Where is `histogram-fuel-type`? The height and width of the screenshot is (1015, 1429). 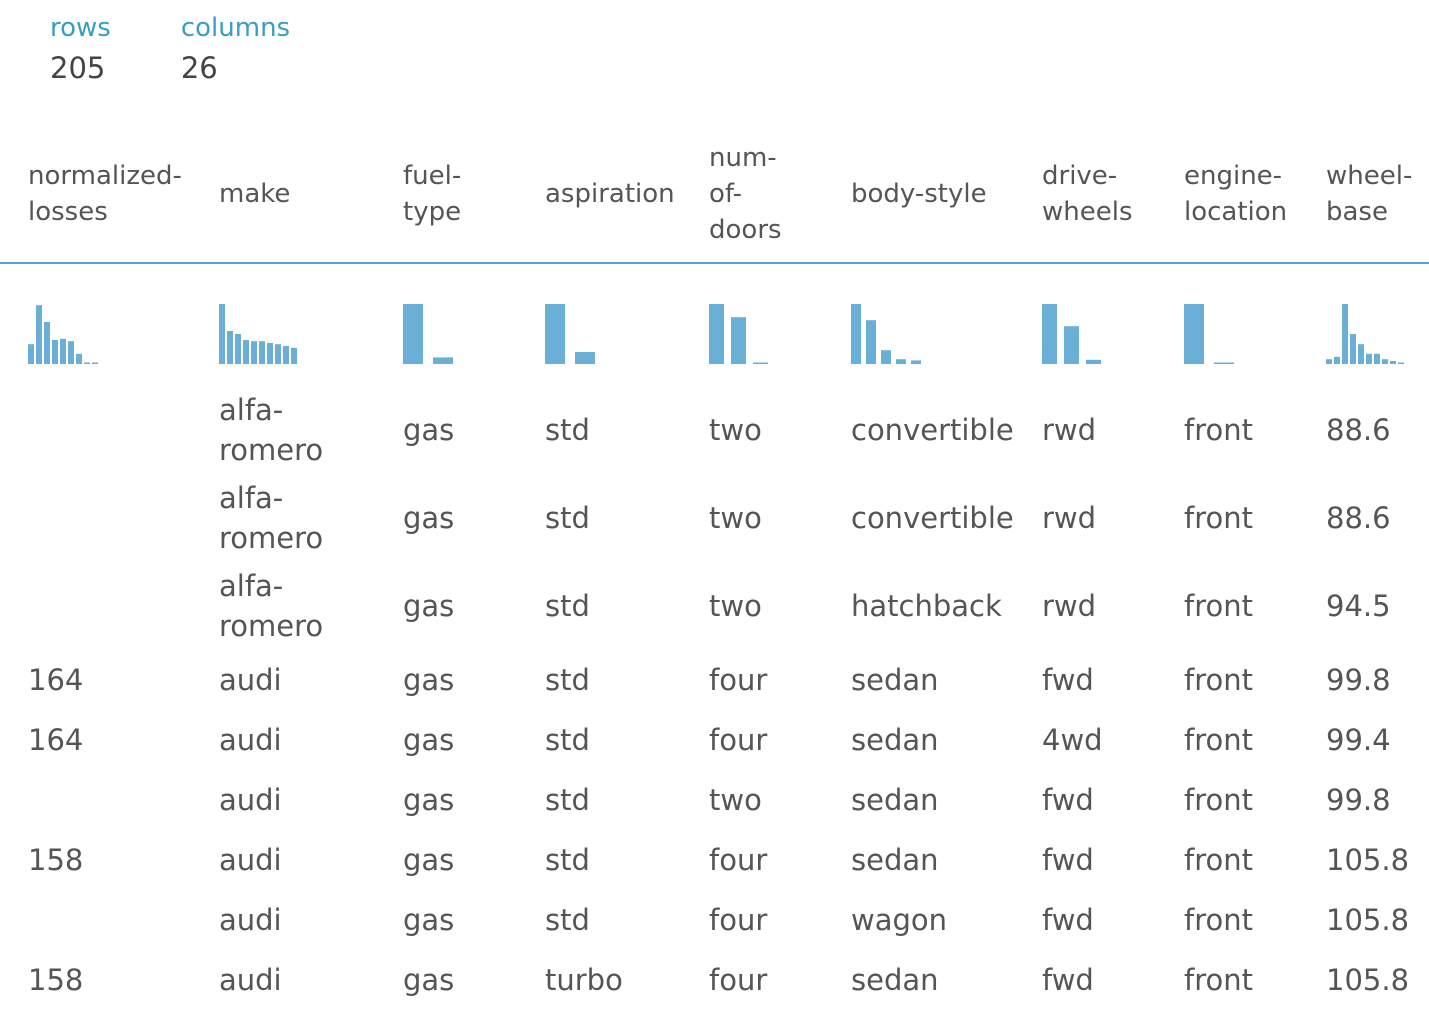
histogram-fuel-type is located at coordinates (428, 332).